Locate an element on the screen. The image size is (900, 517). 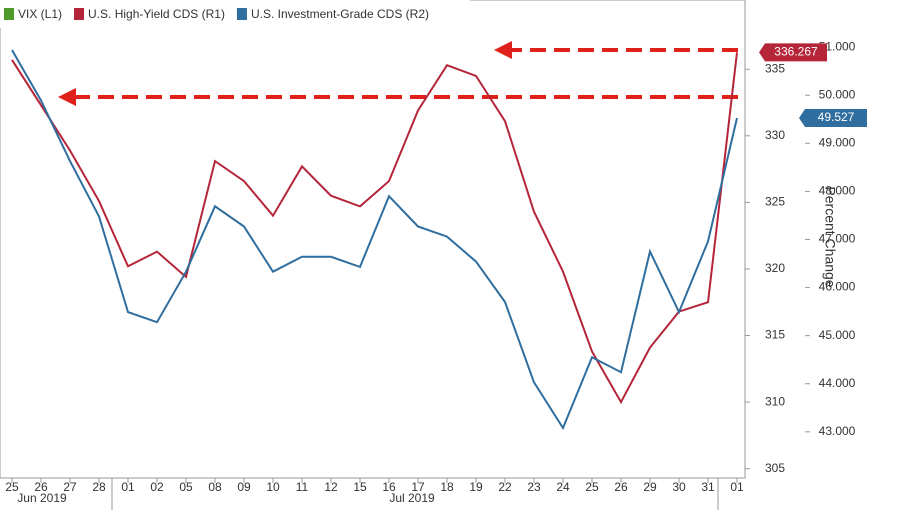
y2-axis-label: Percent Change is located at coordinates (830, 236).